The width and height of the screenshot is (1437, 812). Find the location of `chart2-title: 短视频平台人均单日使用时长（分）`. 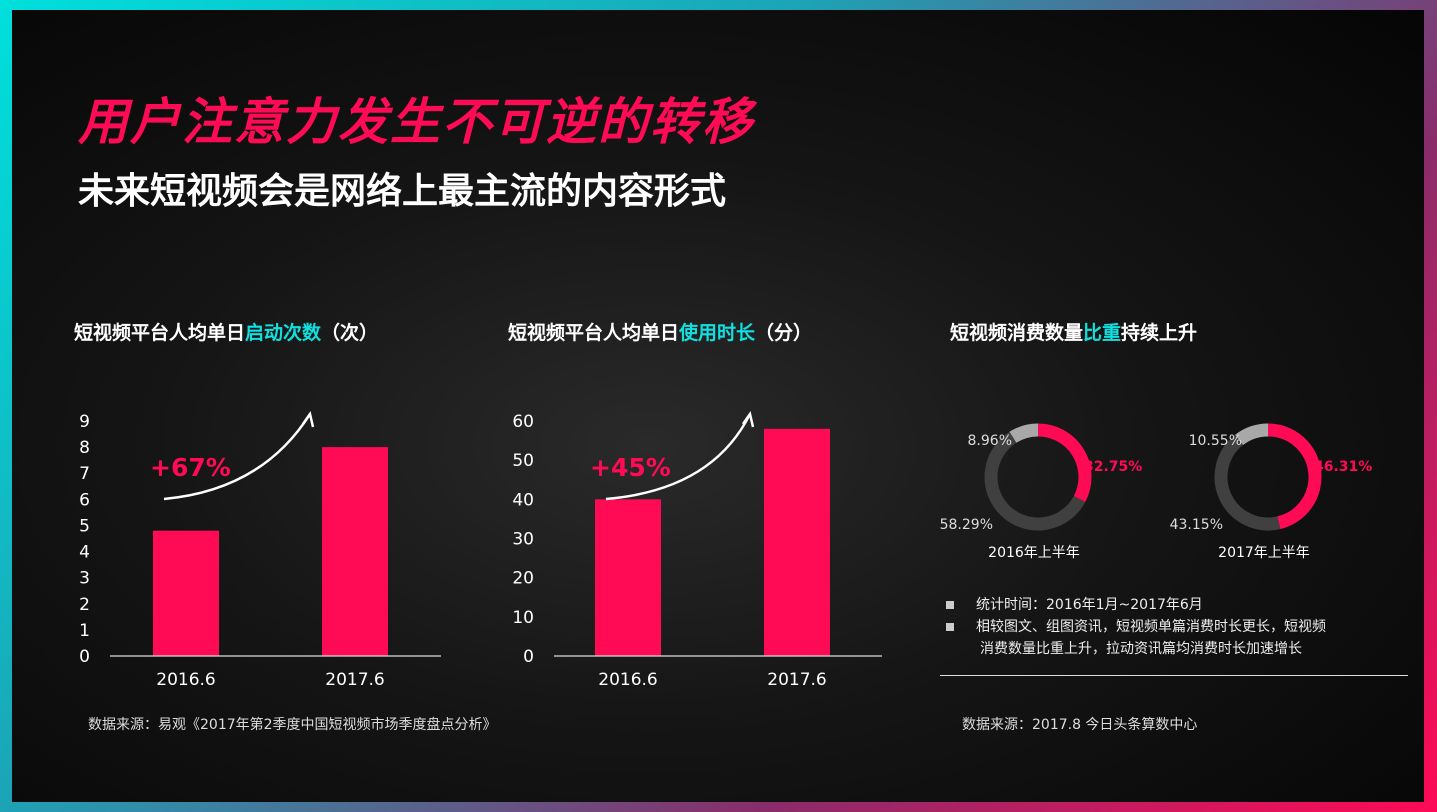

chart2-title: 短视频平台人均单日使用时长（分） is located at coordinates (660, 331).